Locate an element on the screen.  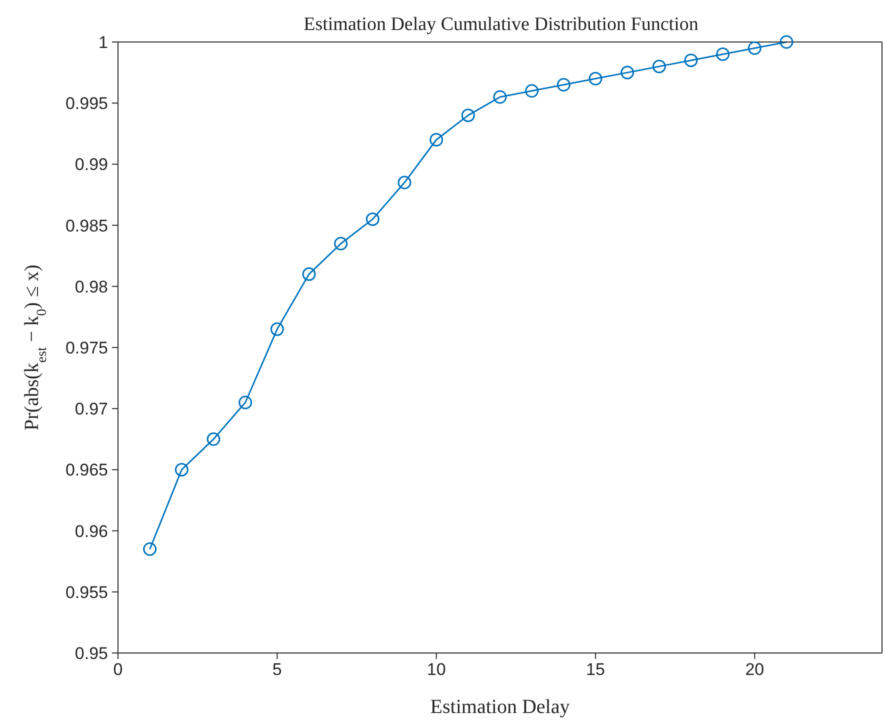
y-tick-label: 1 is located at coordinates (103, 42).